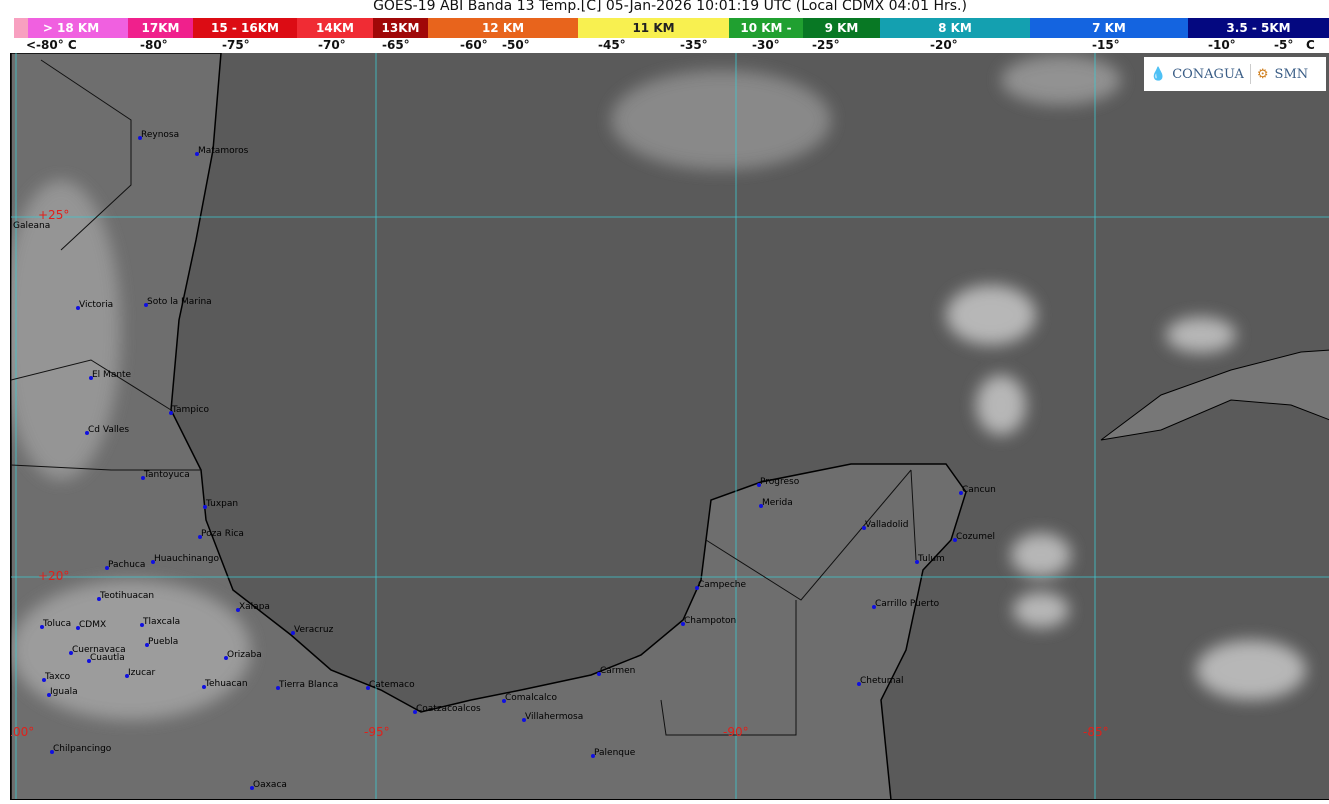 The height and width of the screenshot is (804, 1329). Describe the element at coordinates (503, 28) in the screenshot. I see `legend-segment: 12 KM` at that location.